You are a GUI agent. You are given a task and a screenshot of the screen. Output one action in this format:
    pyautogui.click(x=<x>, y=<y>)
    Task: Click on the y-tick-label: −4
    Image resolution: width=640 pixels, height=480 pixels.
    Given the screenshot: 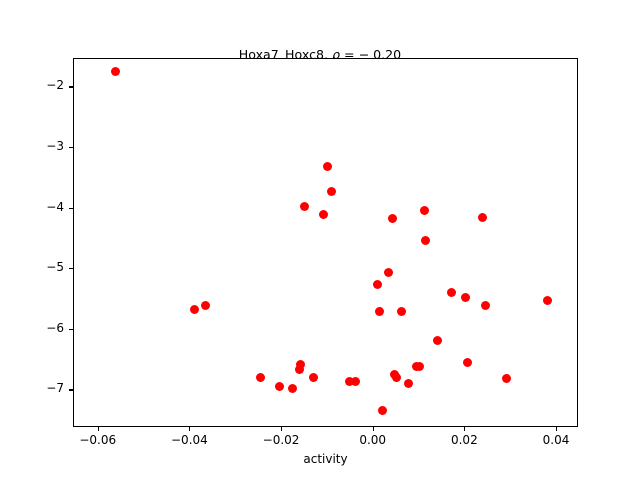 What is the action you would take?
    pyautogui.click(x=55, y=206)
    